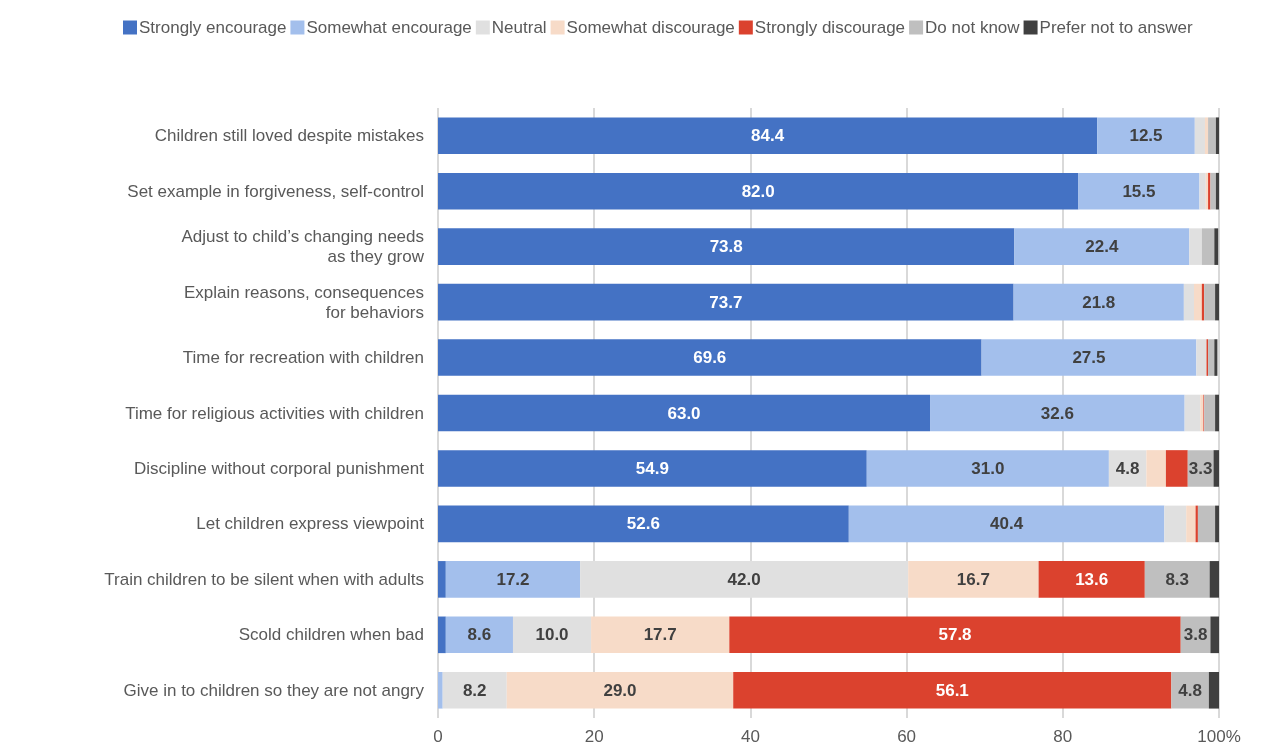  I want to click on data-label: 56.1, so click(952, 690).